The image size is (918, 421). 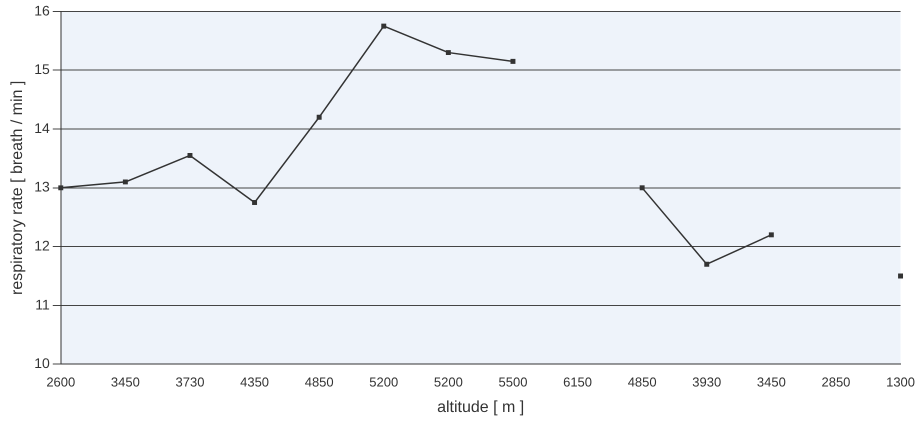 I want to click on x-tick-label: 3730, so click(x=190, y=382).